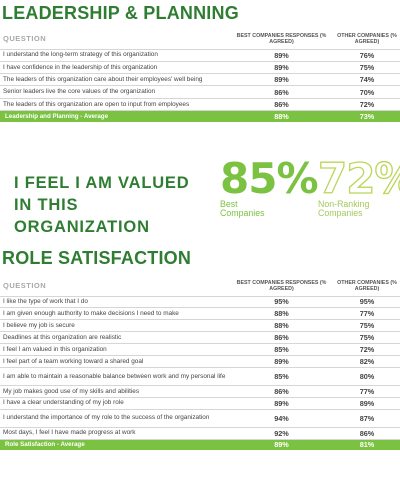 The width and height of the screenshot is (400, 481). What do you see at coordinates (367, 418) in the screenshot?
I see `other-value: 87%` at bounding box center [367, 418].